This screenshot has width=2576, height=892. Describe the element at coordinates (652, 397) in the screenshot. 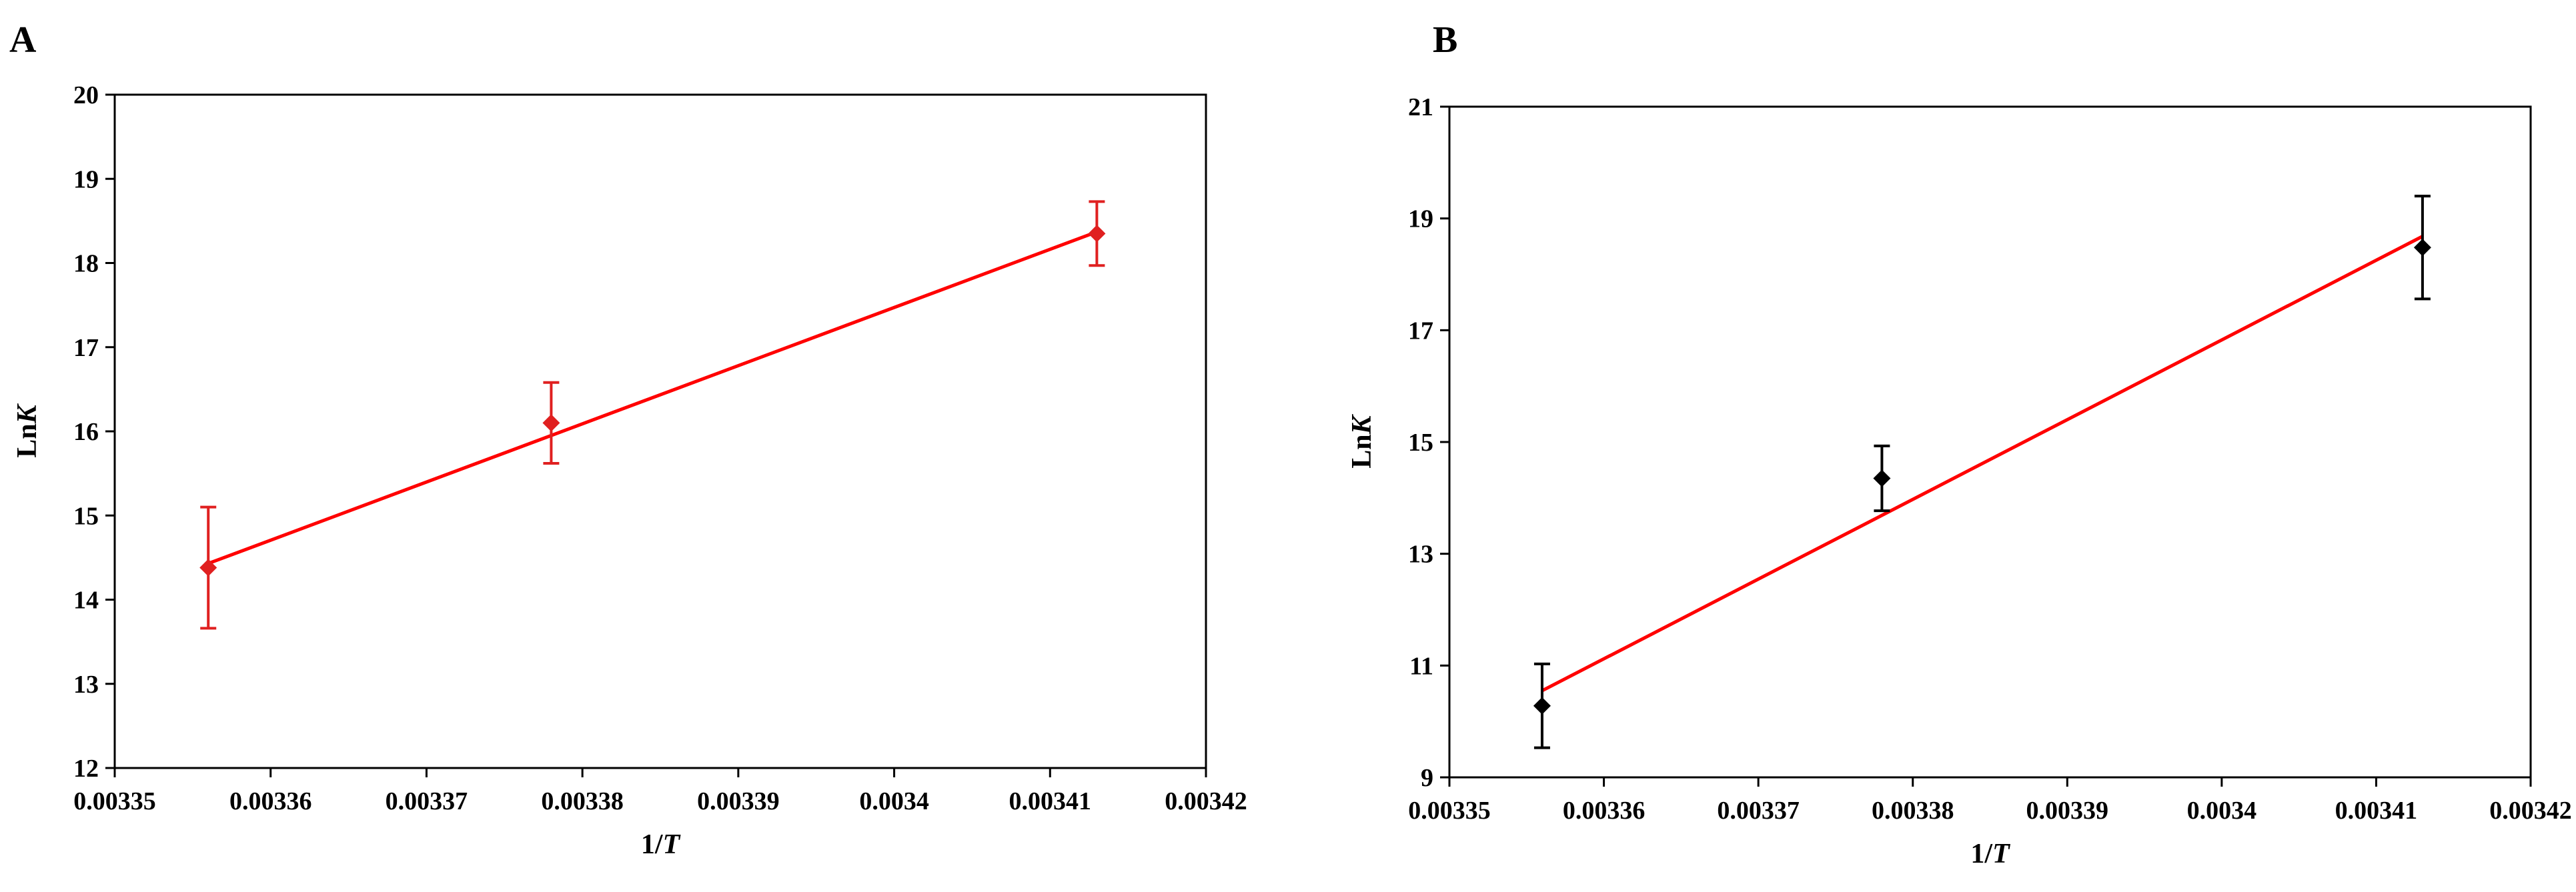

I see `fit-line` at that location.